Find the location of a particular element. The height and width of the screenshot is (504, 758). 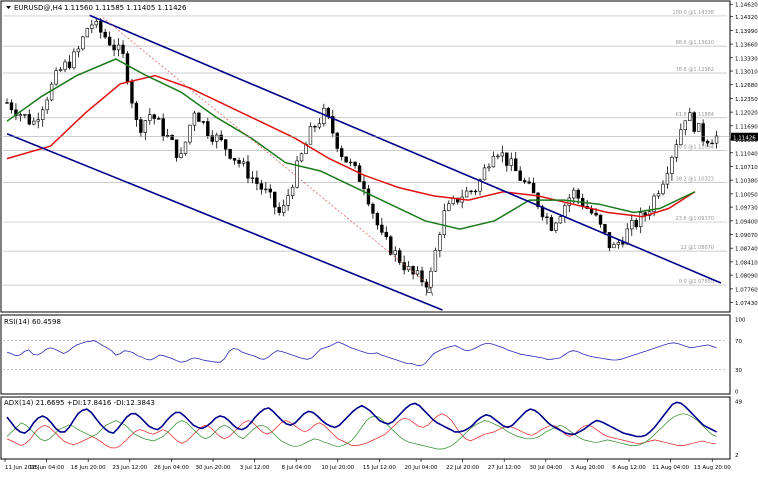

rsi-tick-label: 70 is located at coordinates (738, 342).